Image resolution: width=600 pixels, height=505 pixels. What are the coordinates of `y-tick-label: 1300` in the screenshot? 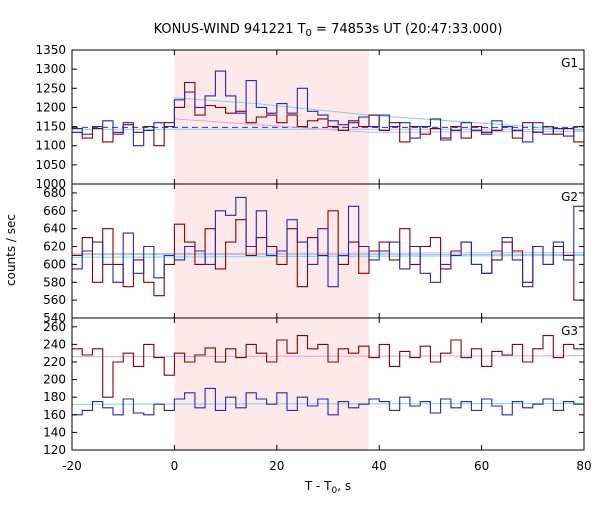 It's located at (50, 69).